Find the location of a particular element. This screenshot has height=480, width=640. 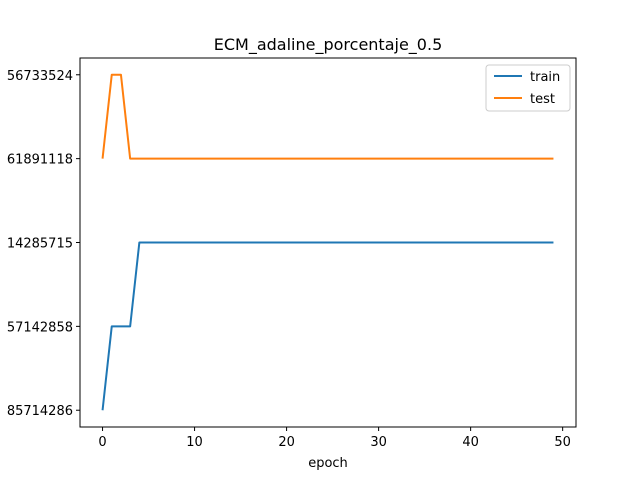

x-tick-label: 10 is located at coordinates (194, 442).